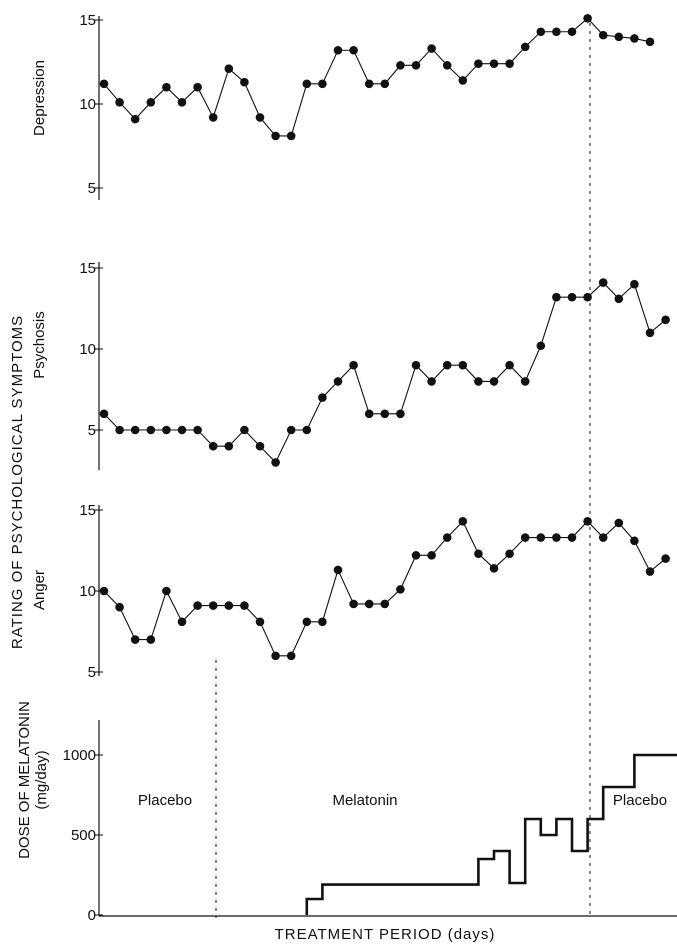 Image resolution: width=677 pixels, height=945 pixels. What do you see at coordinates (87, 20) in the screenshot?
I see `depression-tick-label-15: 15` at bounding box center [87, 20].